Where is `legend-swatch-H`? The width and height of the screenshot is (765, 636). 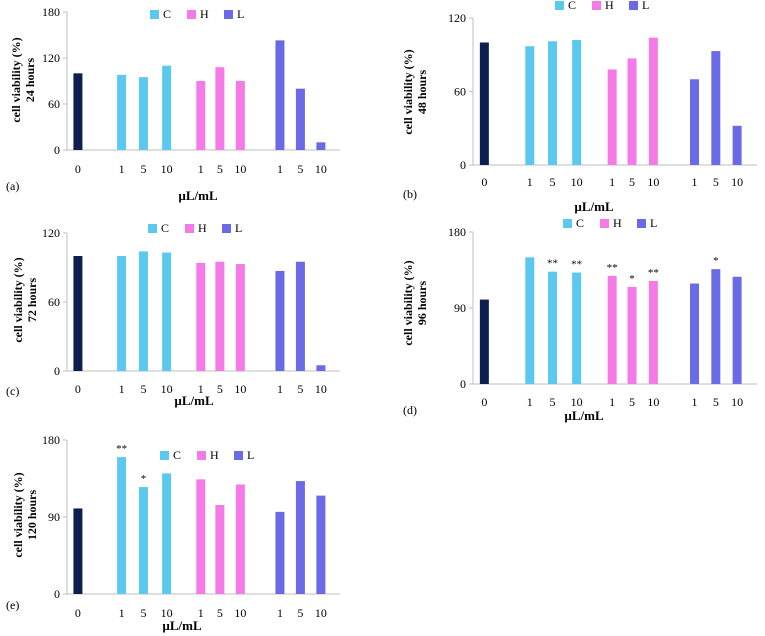 legend-swatch-H is located at coordinates (191, 14).